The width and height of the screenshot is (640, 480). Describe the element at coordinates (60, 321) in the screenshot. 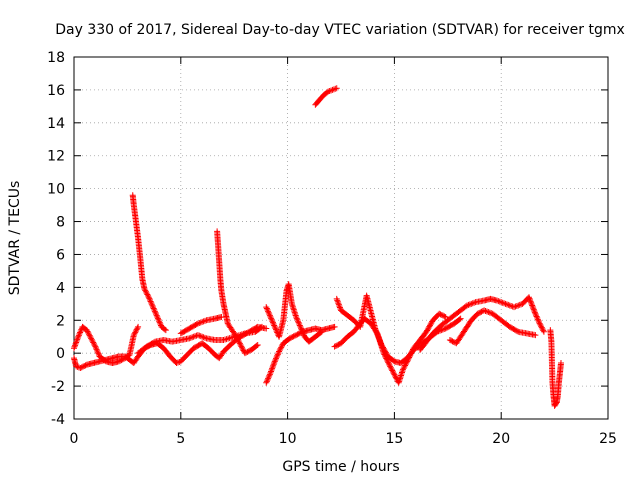

I see `y-tick-label: 2` at that location.